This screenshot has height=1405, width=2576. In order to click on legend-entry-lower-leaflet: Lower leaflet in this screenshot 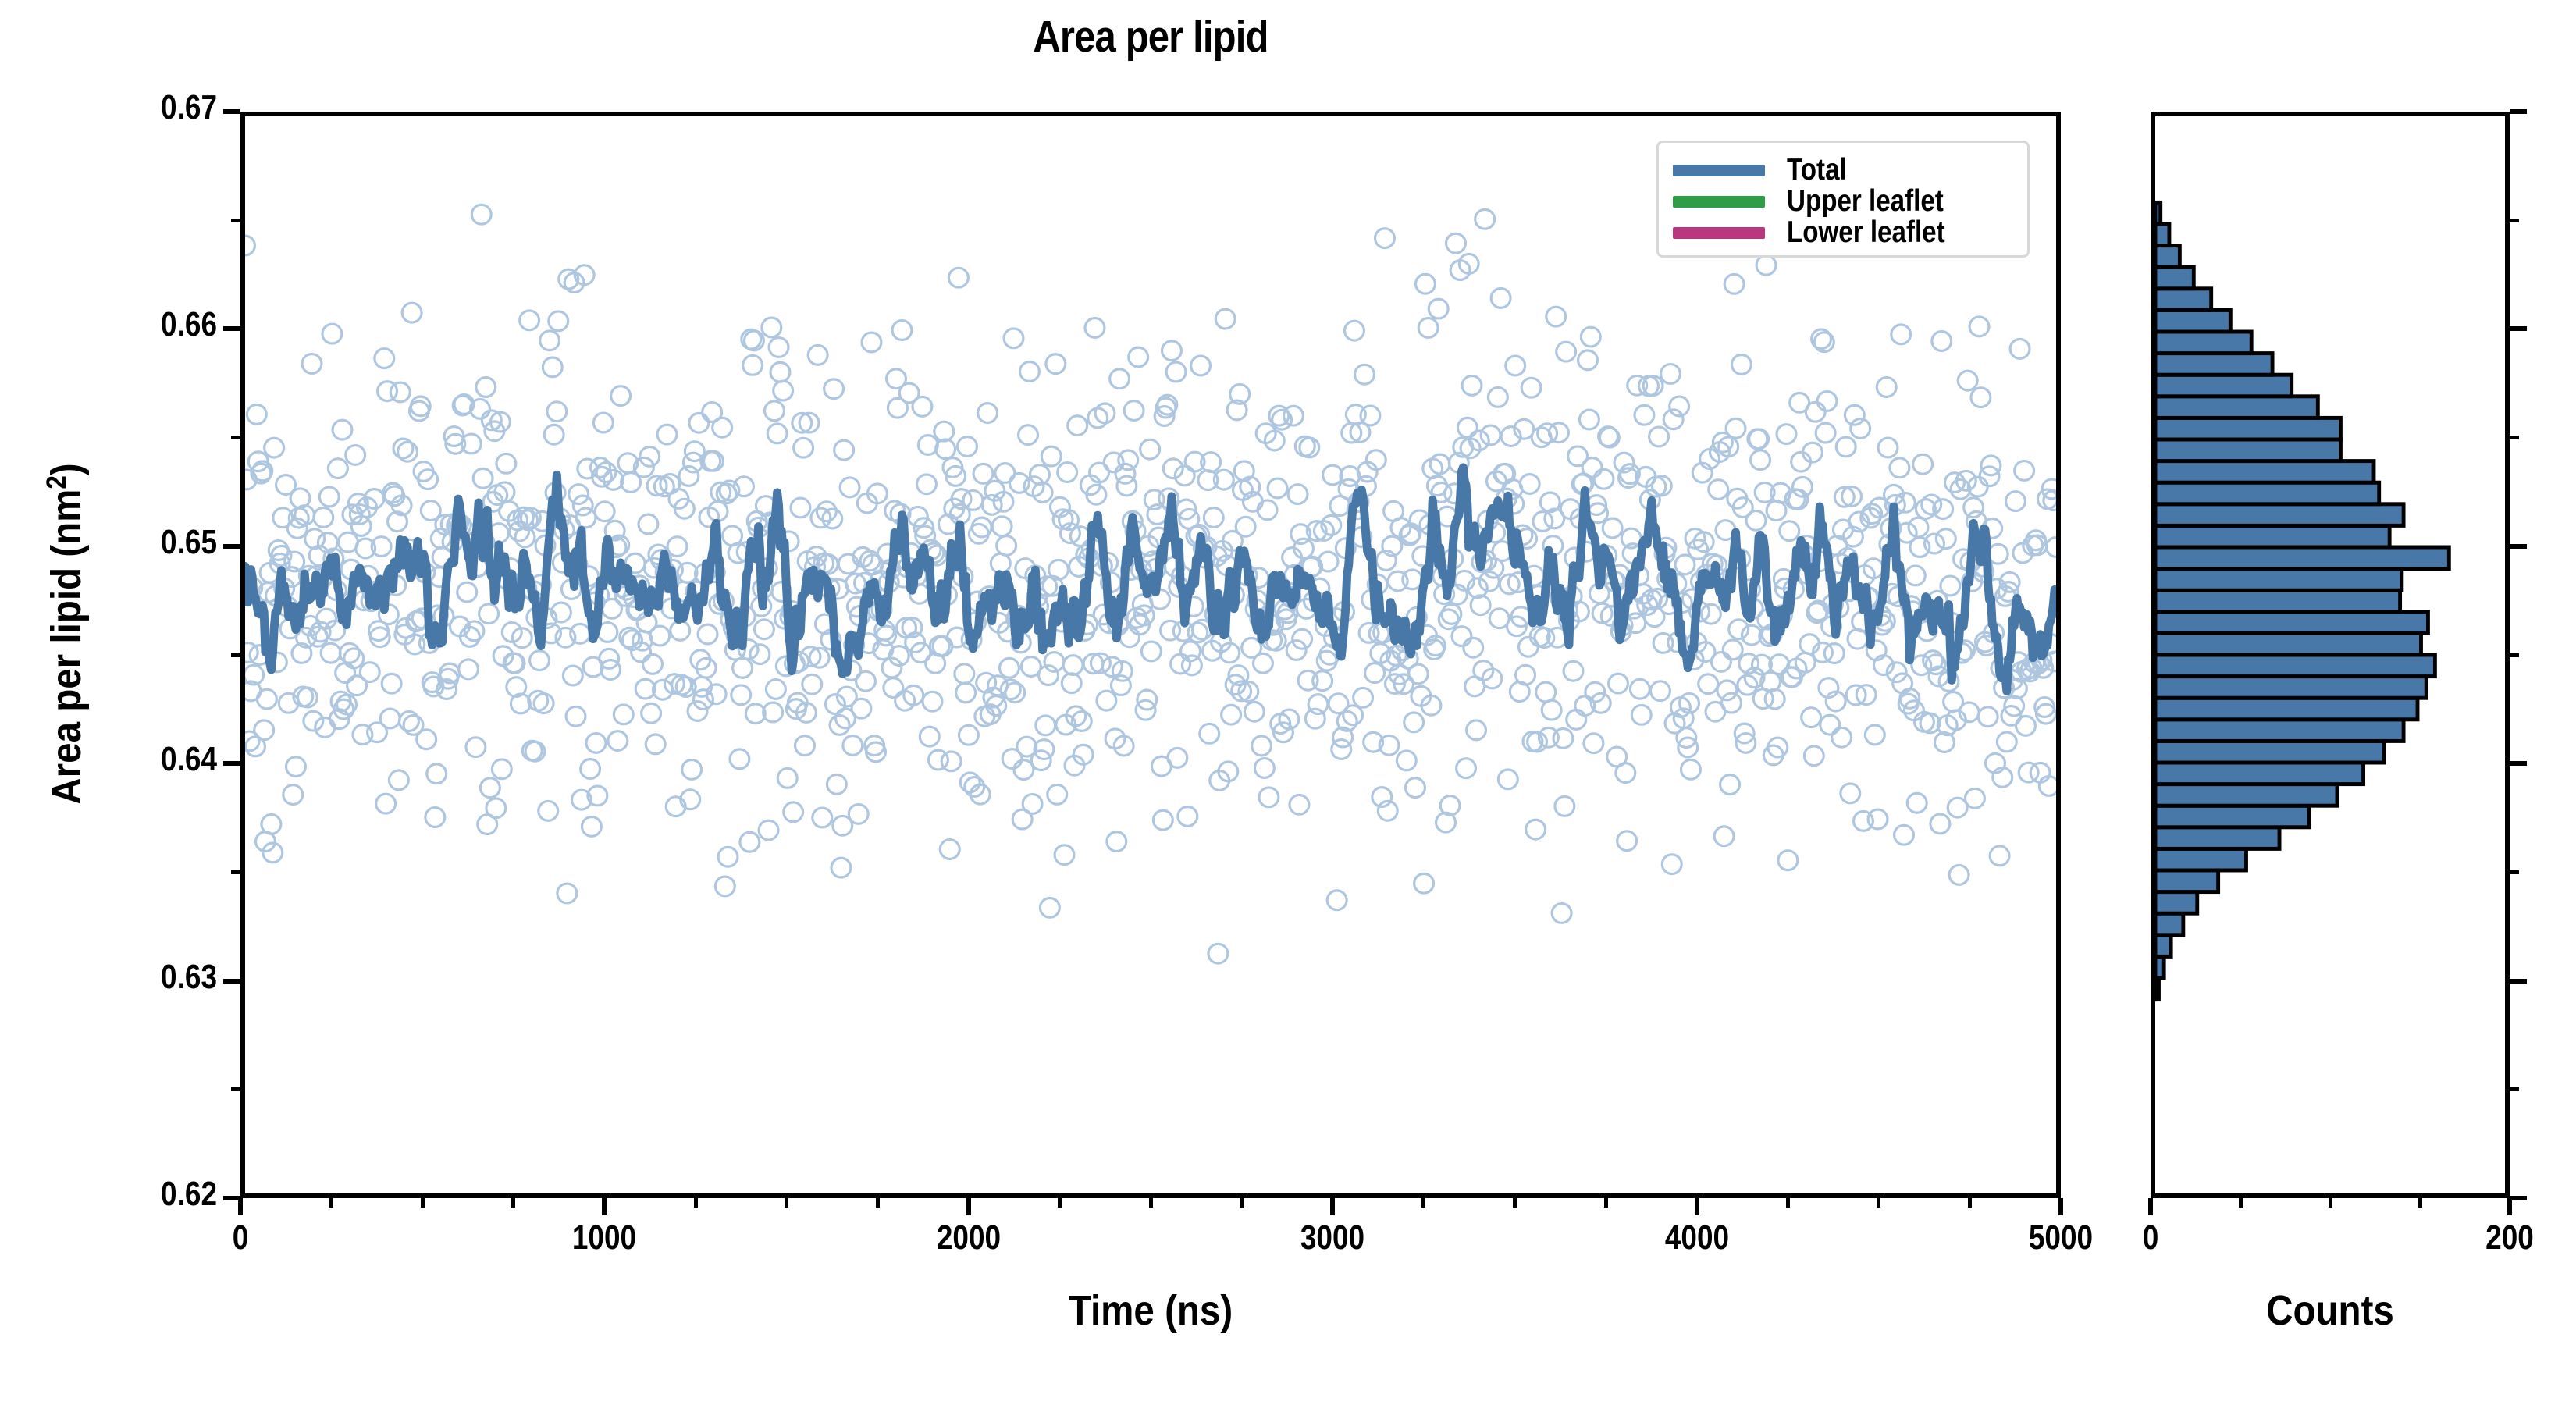, I will do `click(1843, 232)`.